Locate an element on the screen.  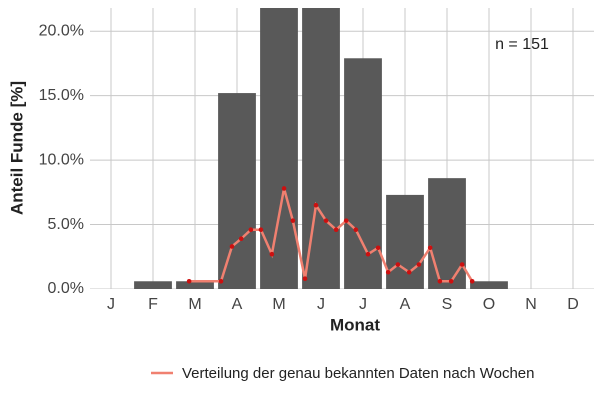
y-tick-label: 10.0% is located at coordinates (61, 159).